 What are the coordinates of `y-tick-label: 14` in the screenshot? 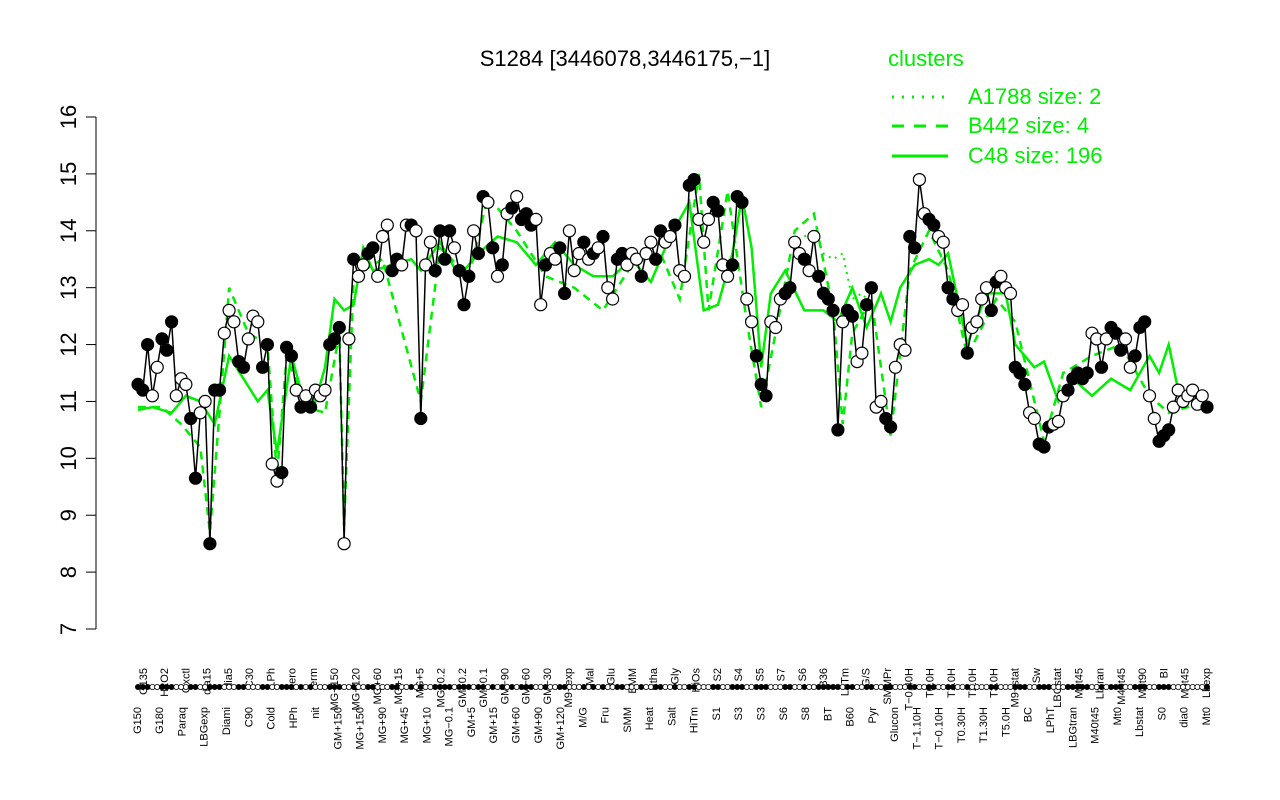 It's located at (68, 231).